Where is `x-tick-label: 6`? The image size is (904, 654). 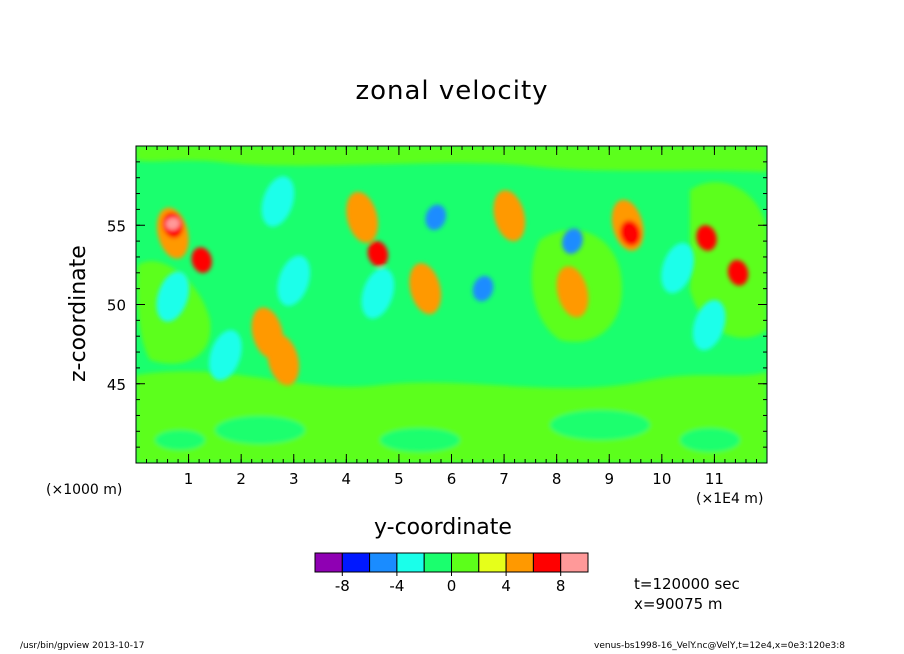 x-tick-label: 6 is located at coordinates (452, 479).